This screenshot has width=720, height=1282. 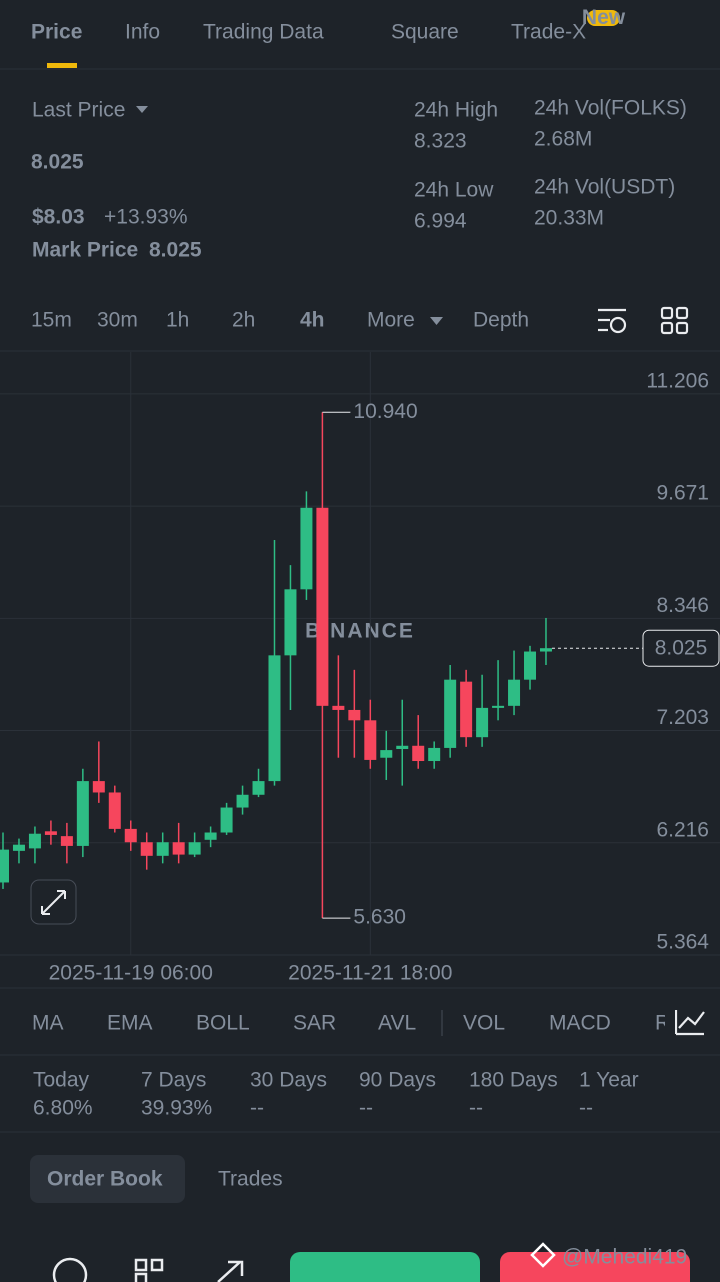 What do you see at coordinates (56, 32) in the screenshot?
I see `tab: Price` at bounding box center [56, 32].